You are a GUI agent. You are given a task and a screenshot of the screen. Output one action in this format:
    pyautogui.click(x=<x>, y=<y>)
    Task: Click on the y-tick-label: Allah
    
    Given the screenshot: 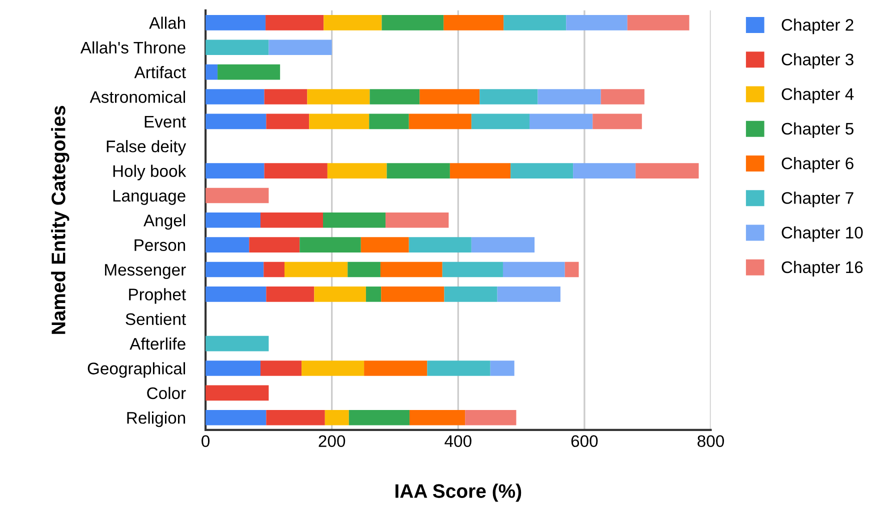 What is the action you would take?
    pyautogui.click(x=167, y=22)
    